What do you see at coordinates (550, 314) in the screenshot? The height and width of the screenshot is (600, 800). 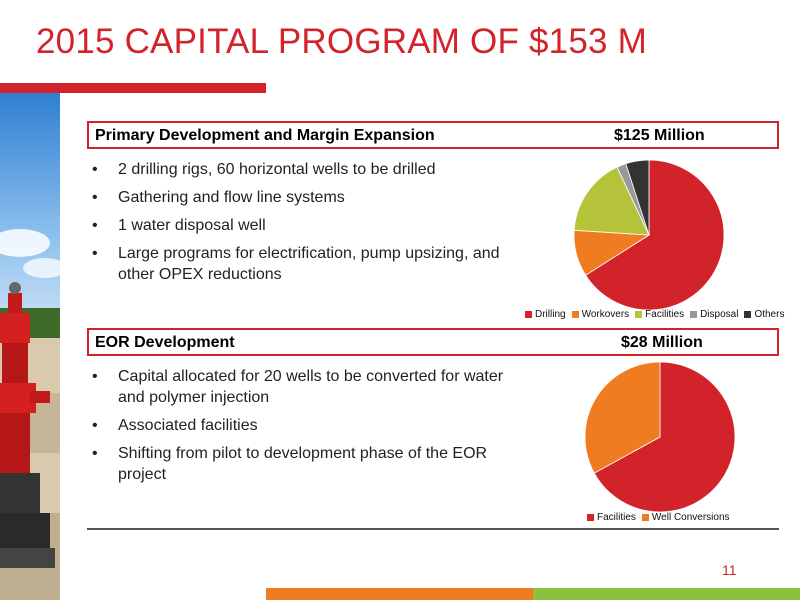 I see `legend-label: Drilling` at bounding box center [550, 314].